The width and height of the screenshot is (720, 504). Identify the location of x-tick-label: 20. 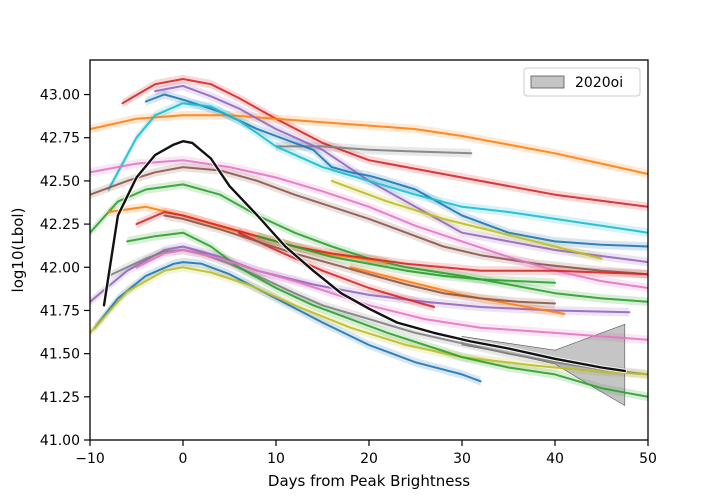
(369, 459).